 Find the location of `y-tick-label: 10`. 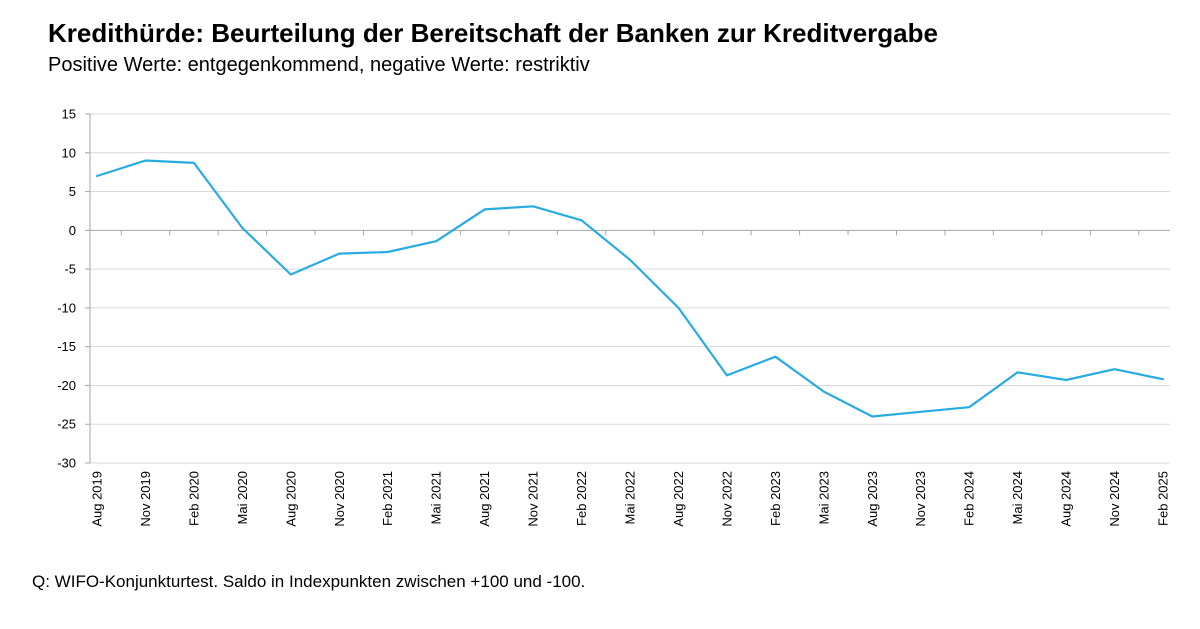

y-tick-label: 10 is located at coordinates (69, 152).